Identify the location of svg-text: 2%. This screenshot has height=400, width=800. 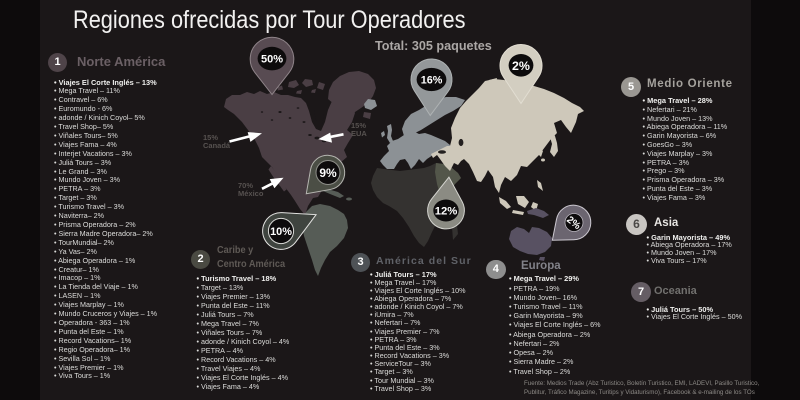
(521, 66).